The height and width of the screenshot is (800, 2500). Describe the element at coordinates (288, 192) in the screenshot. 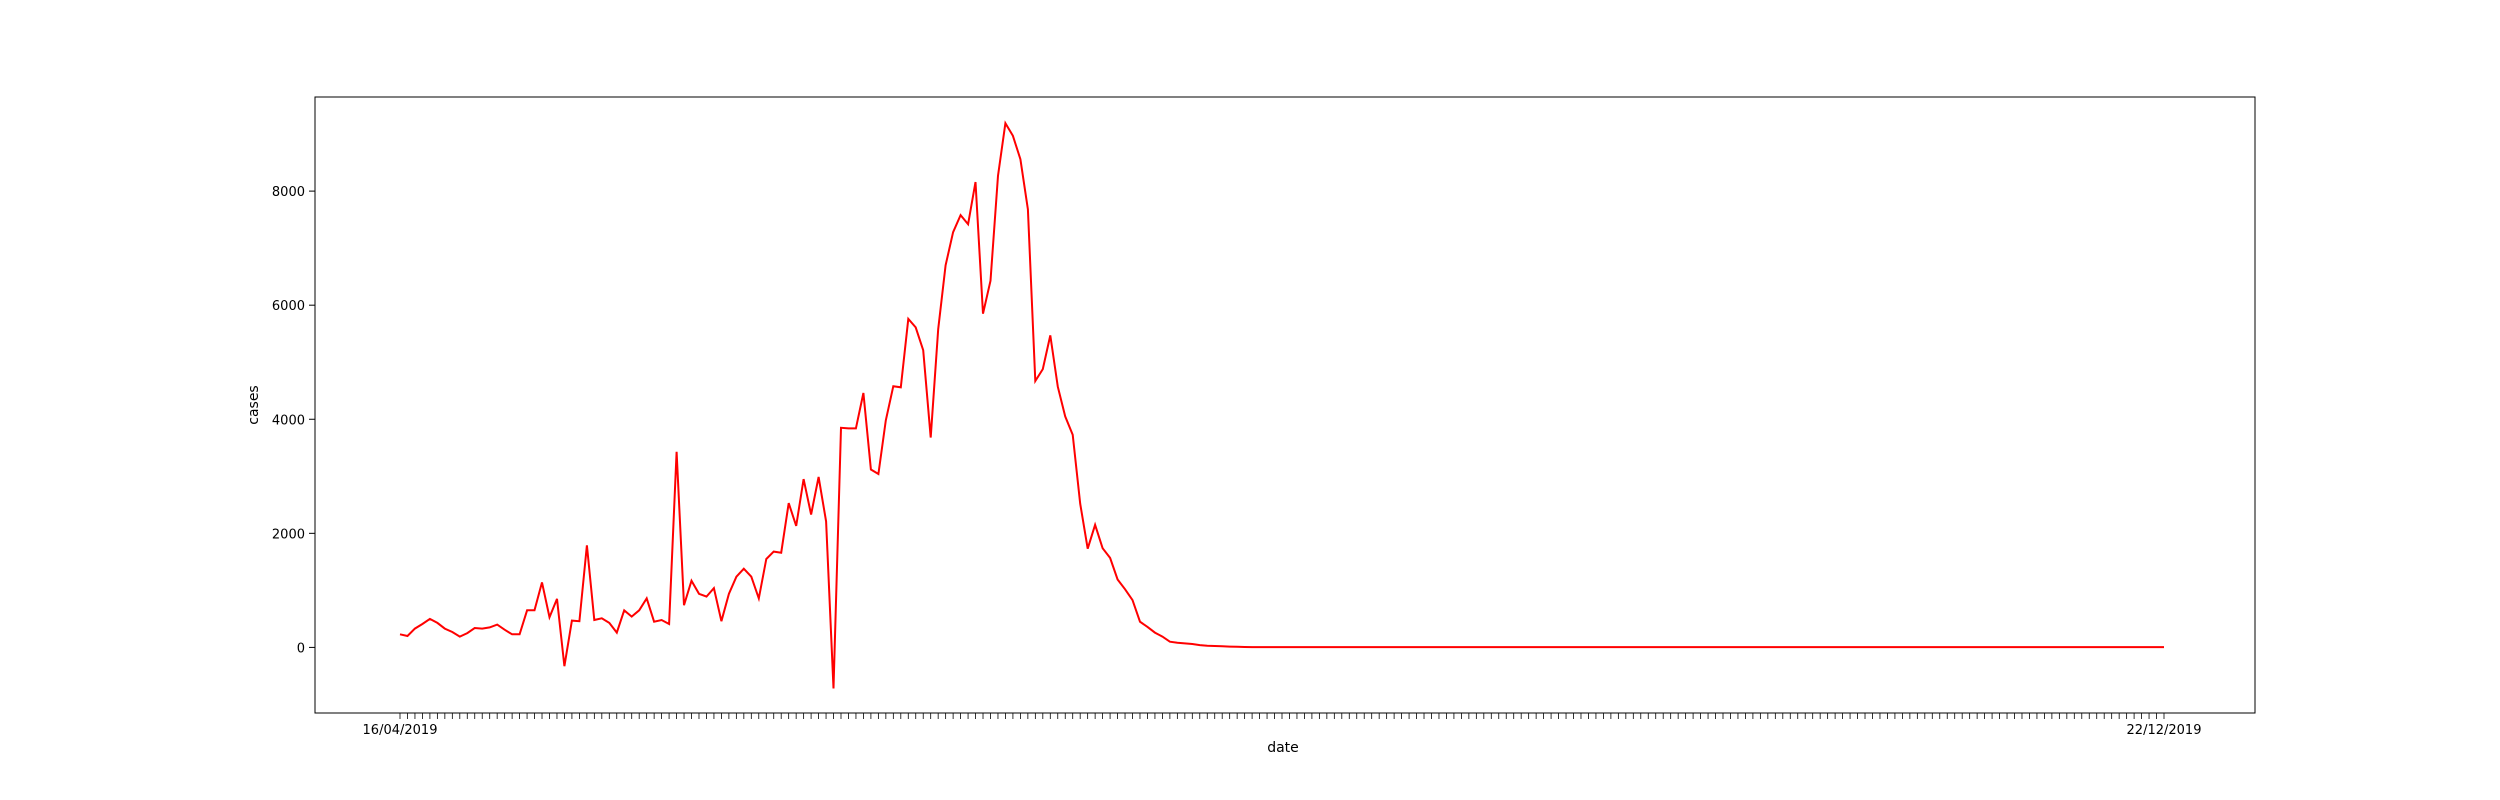

I see `y-tick-label: 8000` at that location.